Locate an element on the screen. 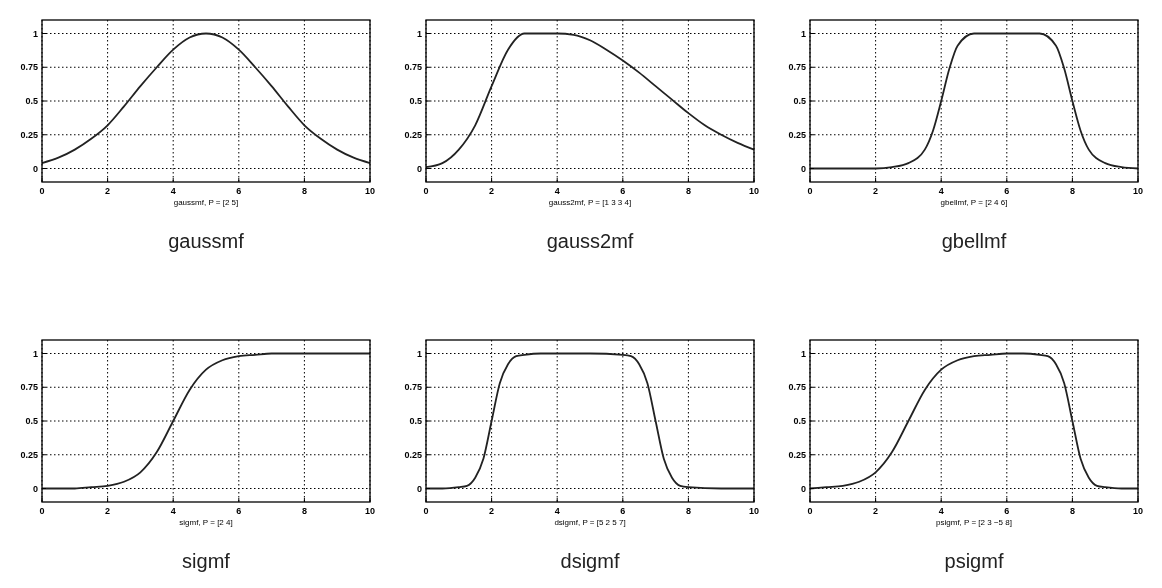 This screenshot has height=588, width=1162. x-axis-title: gbellmf, P = [2 4 6] is located at coordinates (974, 202).